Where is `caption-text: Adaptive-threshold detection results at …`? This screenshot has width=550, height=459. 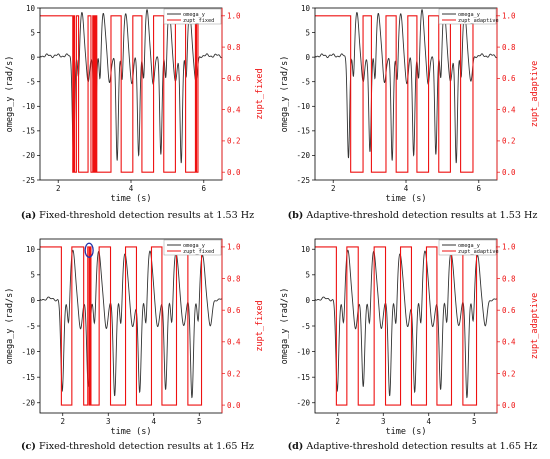
caption-text: Adaptive-threshold detection results at … is located at coordinates (422, 446).